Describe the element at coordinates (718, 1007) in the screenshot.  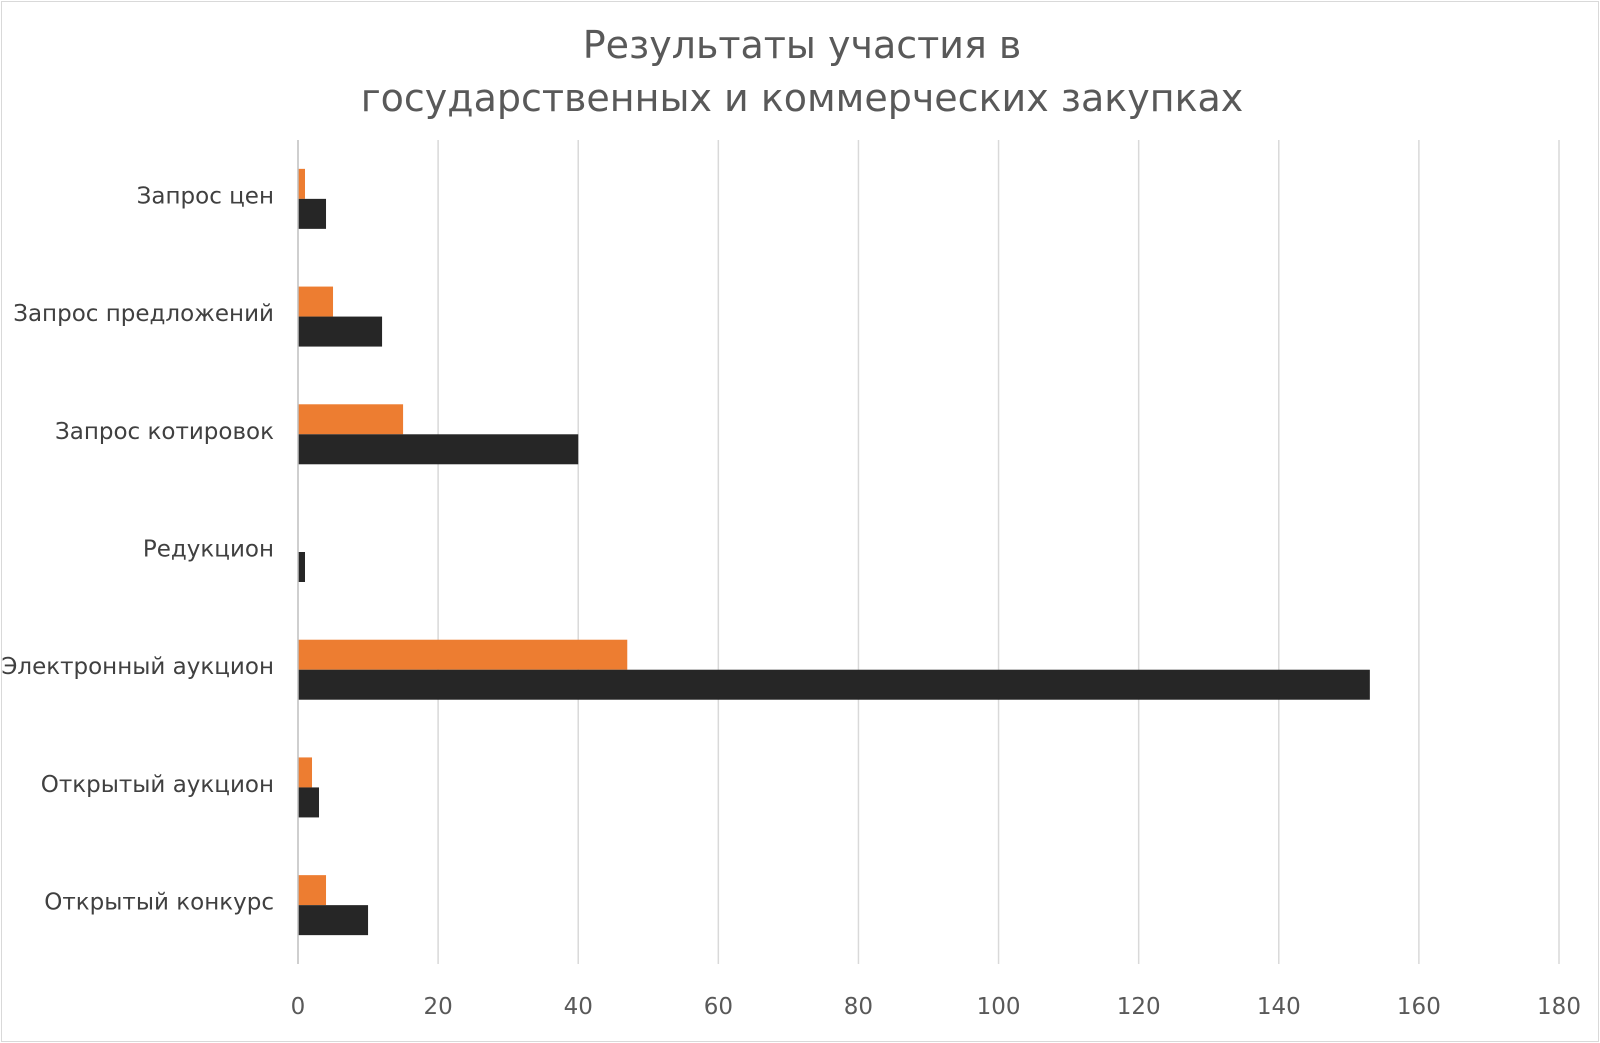
I see `x-tick-label: 60` at that location.